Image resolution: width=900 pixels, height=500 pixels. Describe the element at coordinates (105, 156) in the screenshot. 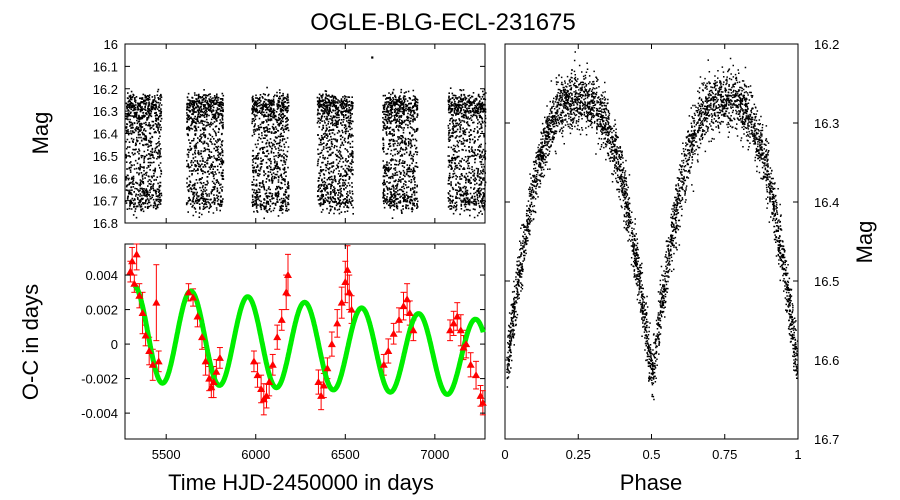

I see `light-curve-time-y-tick-label: 16.5` at that location.